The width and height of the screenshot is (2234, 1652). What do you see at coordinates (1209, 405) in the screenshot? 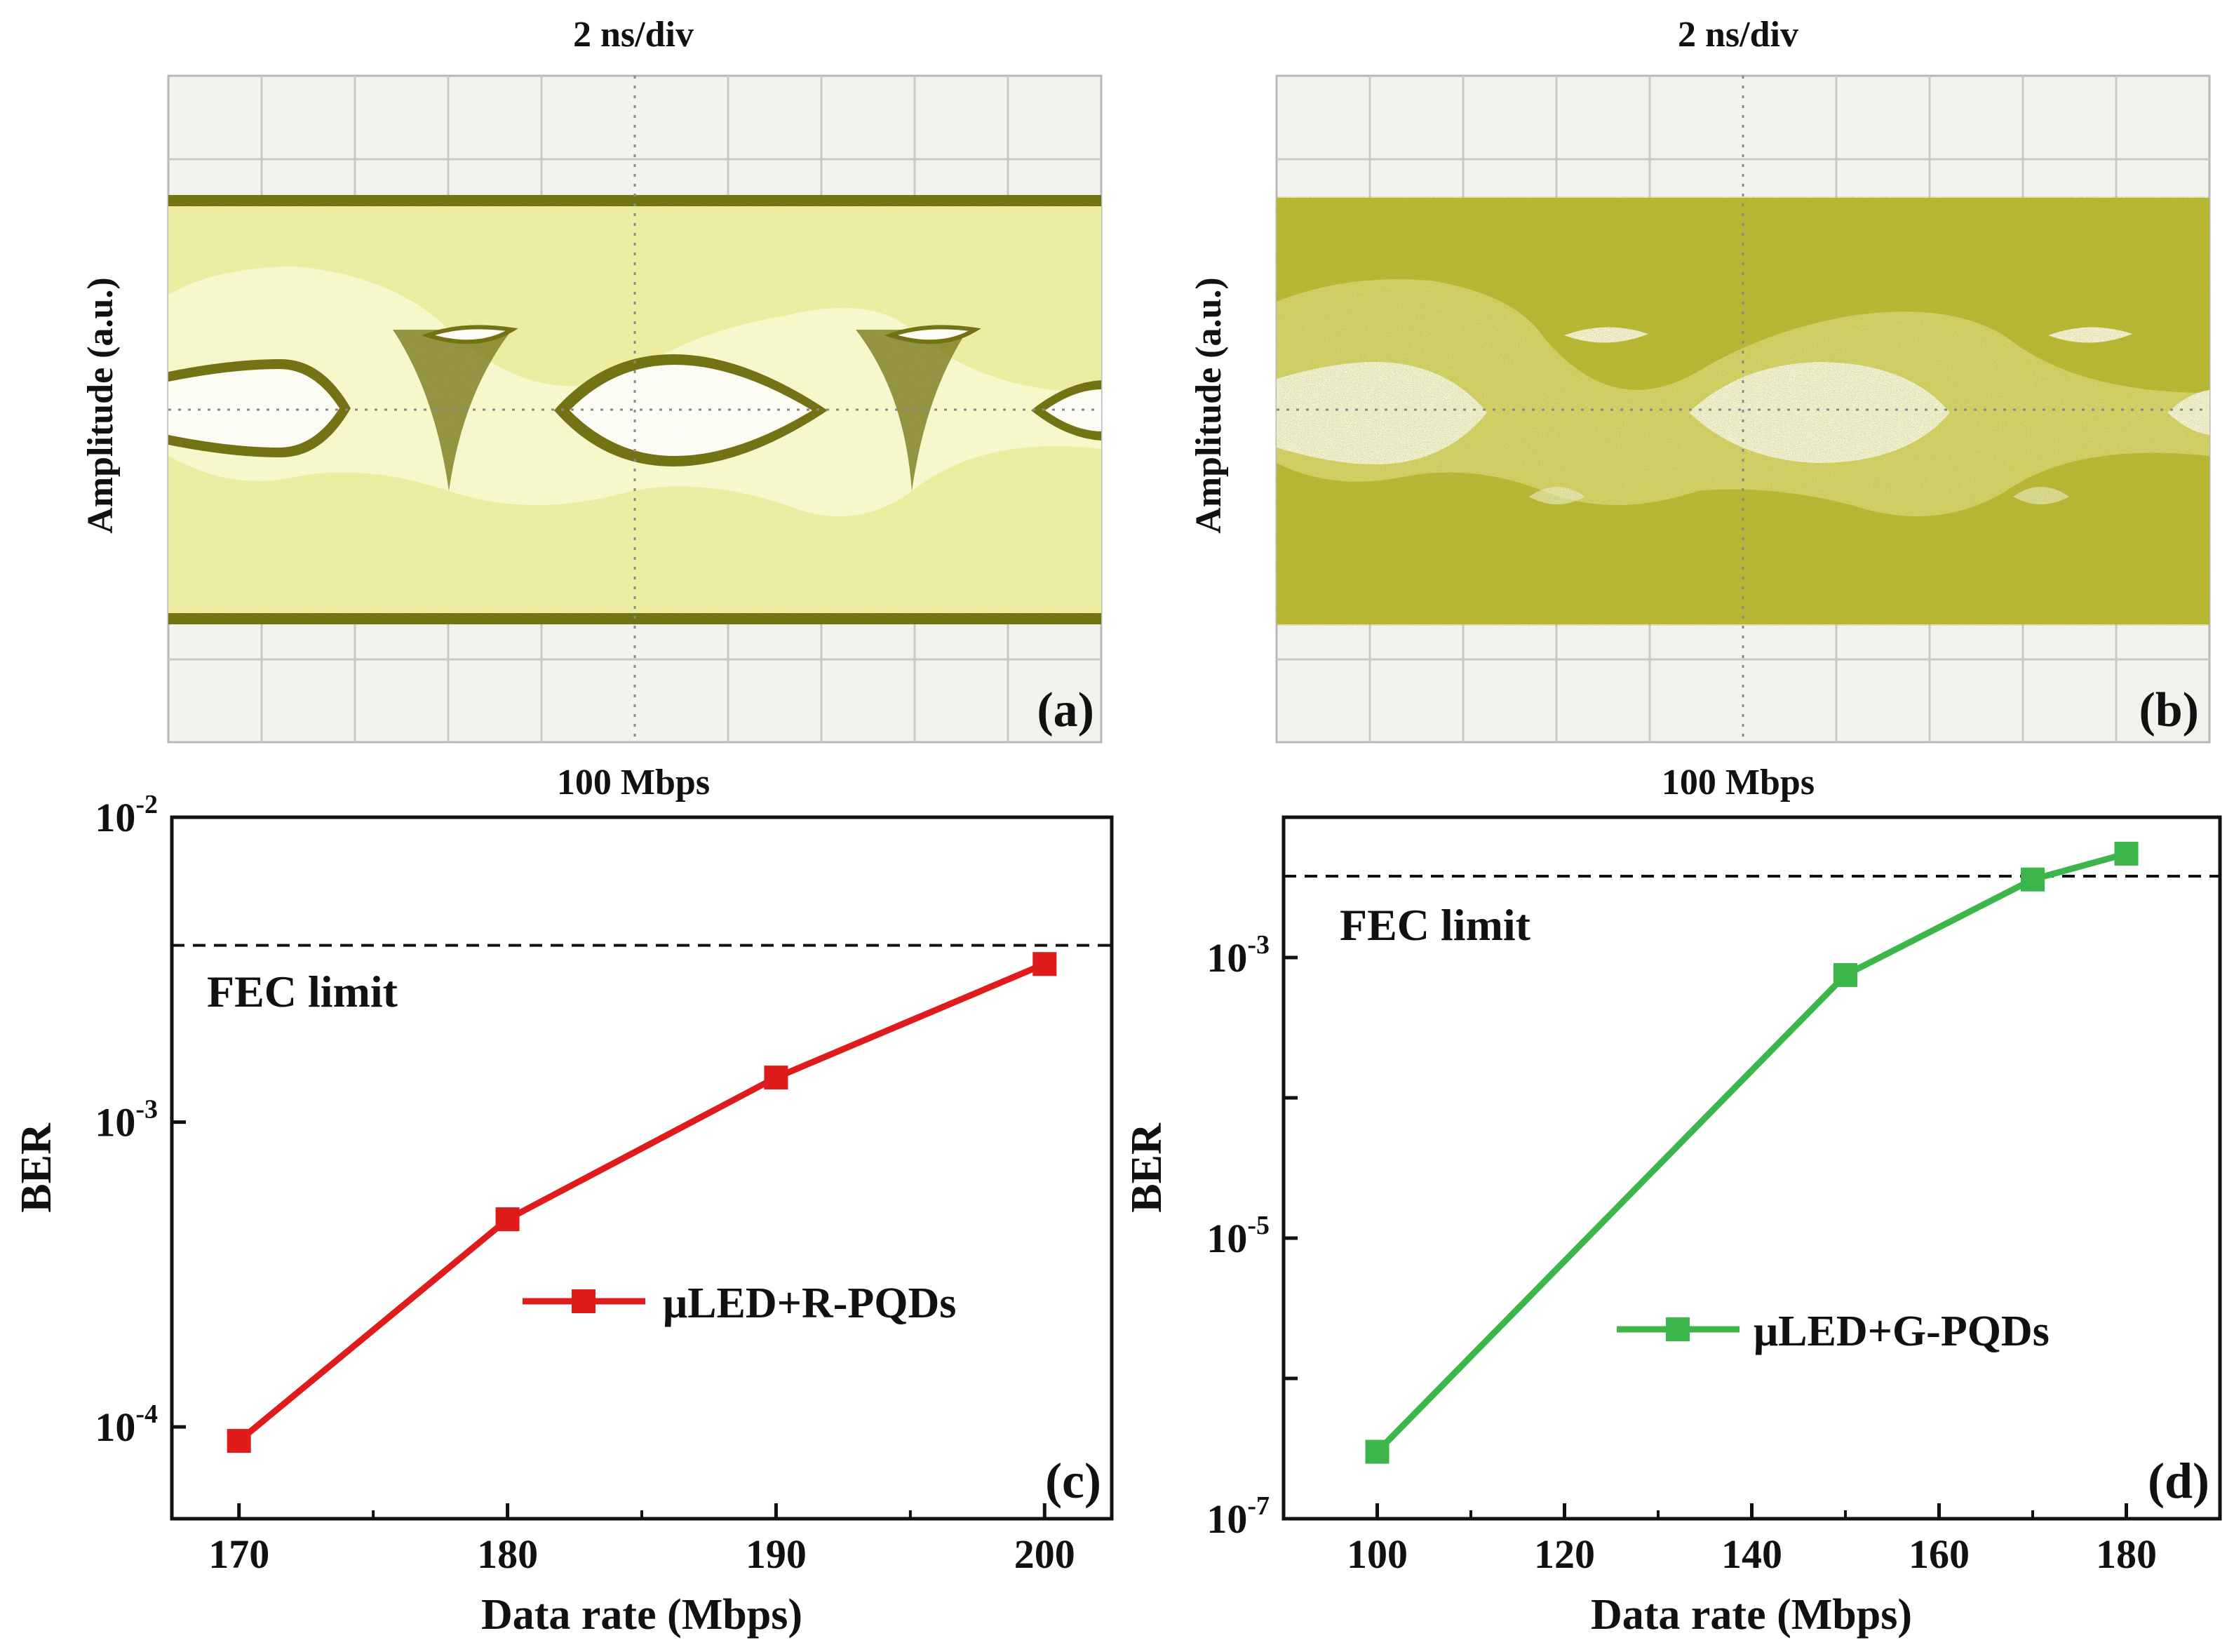
I see `eye-b-ylabel: Amplitude (a.u.)` at bounding box center [1209, 405].